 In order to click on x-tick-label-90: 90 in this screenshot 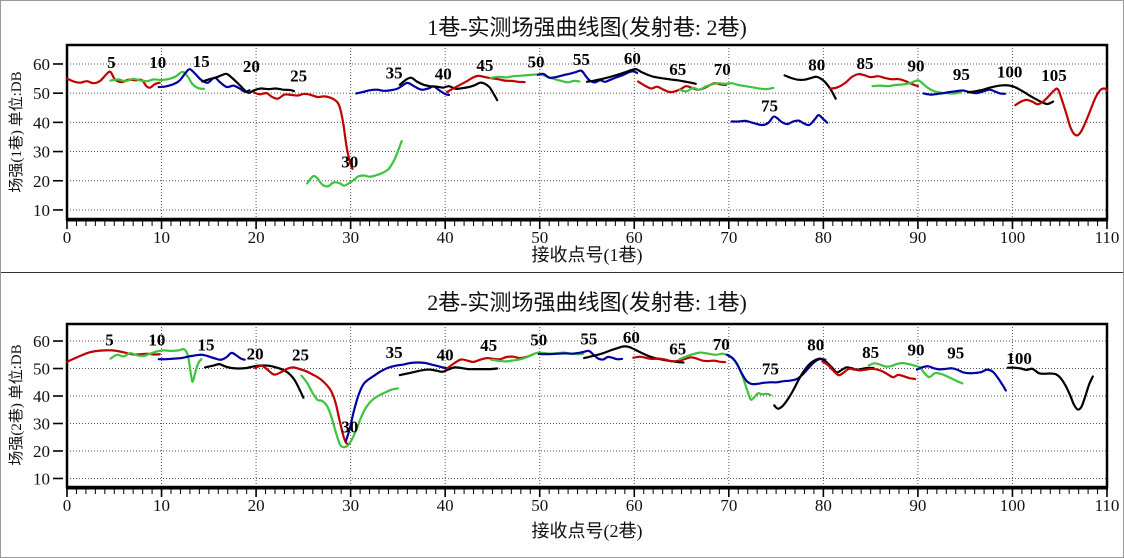, I will do `click(917, 505)`.